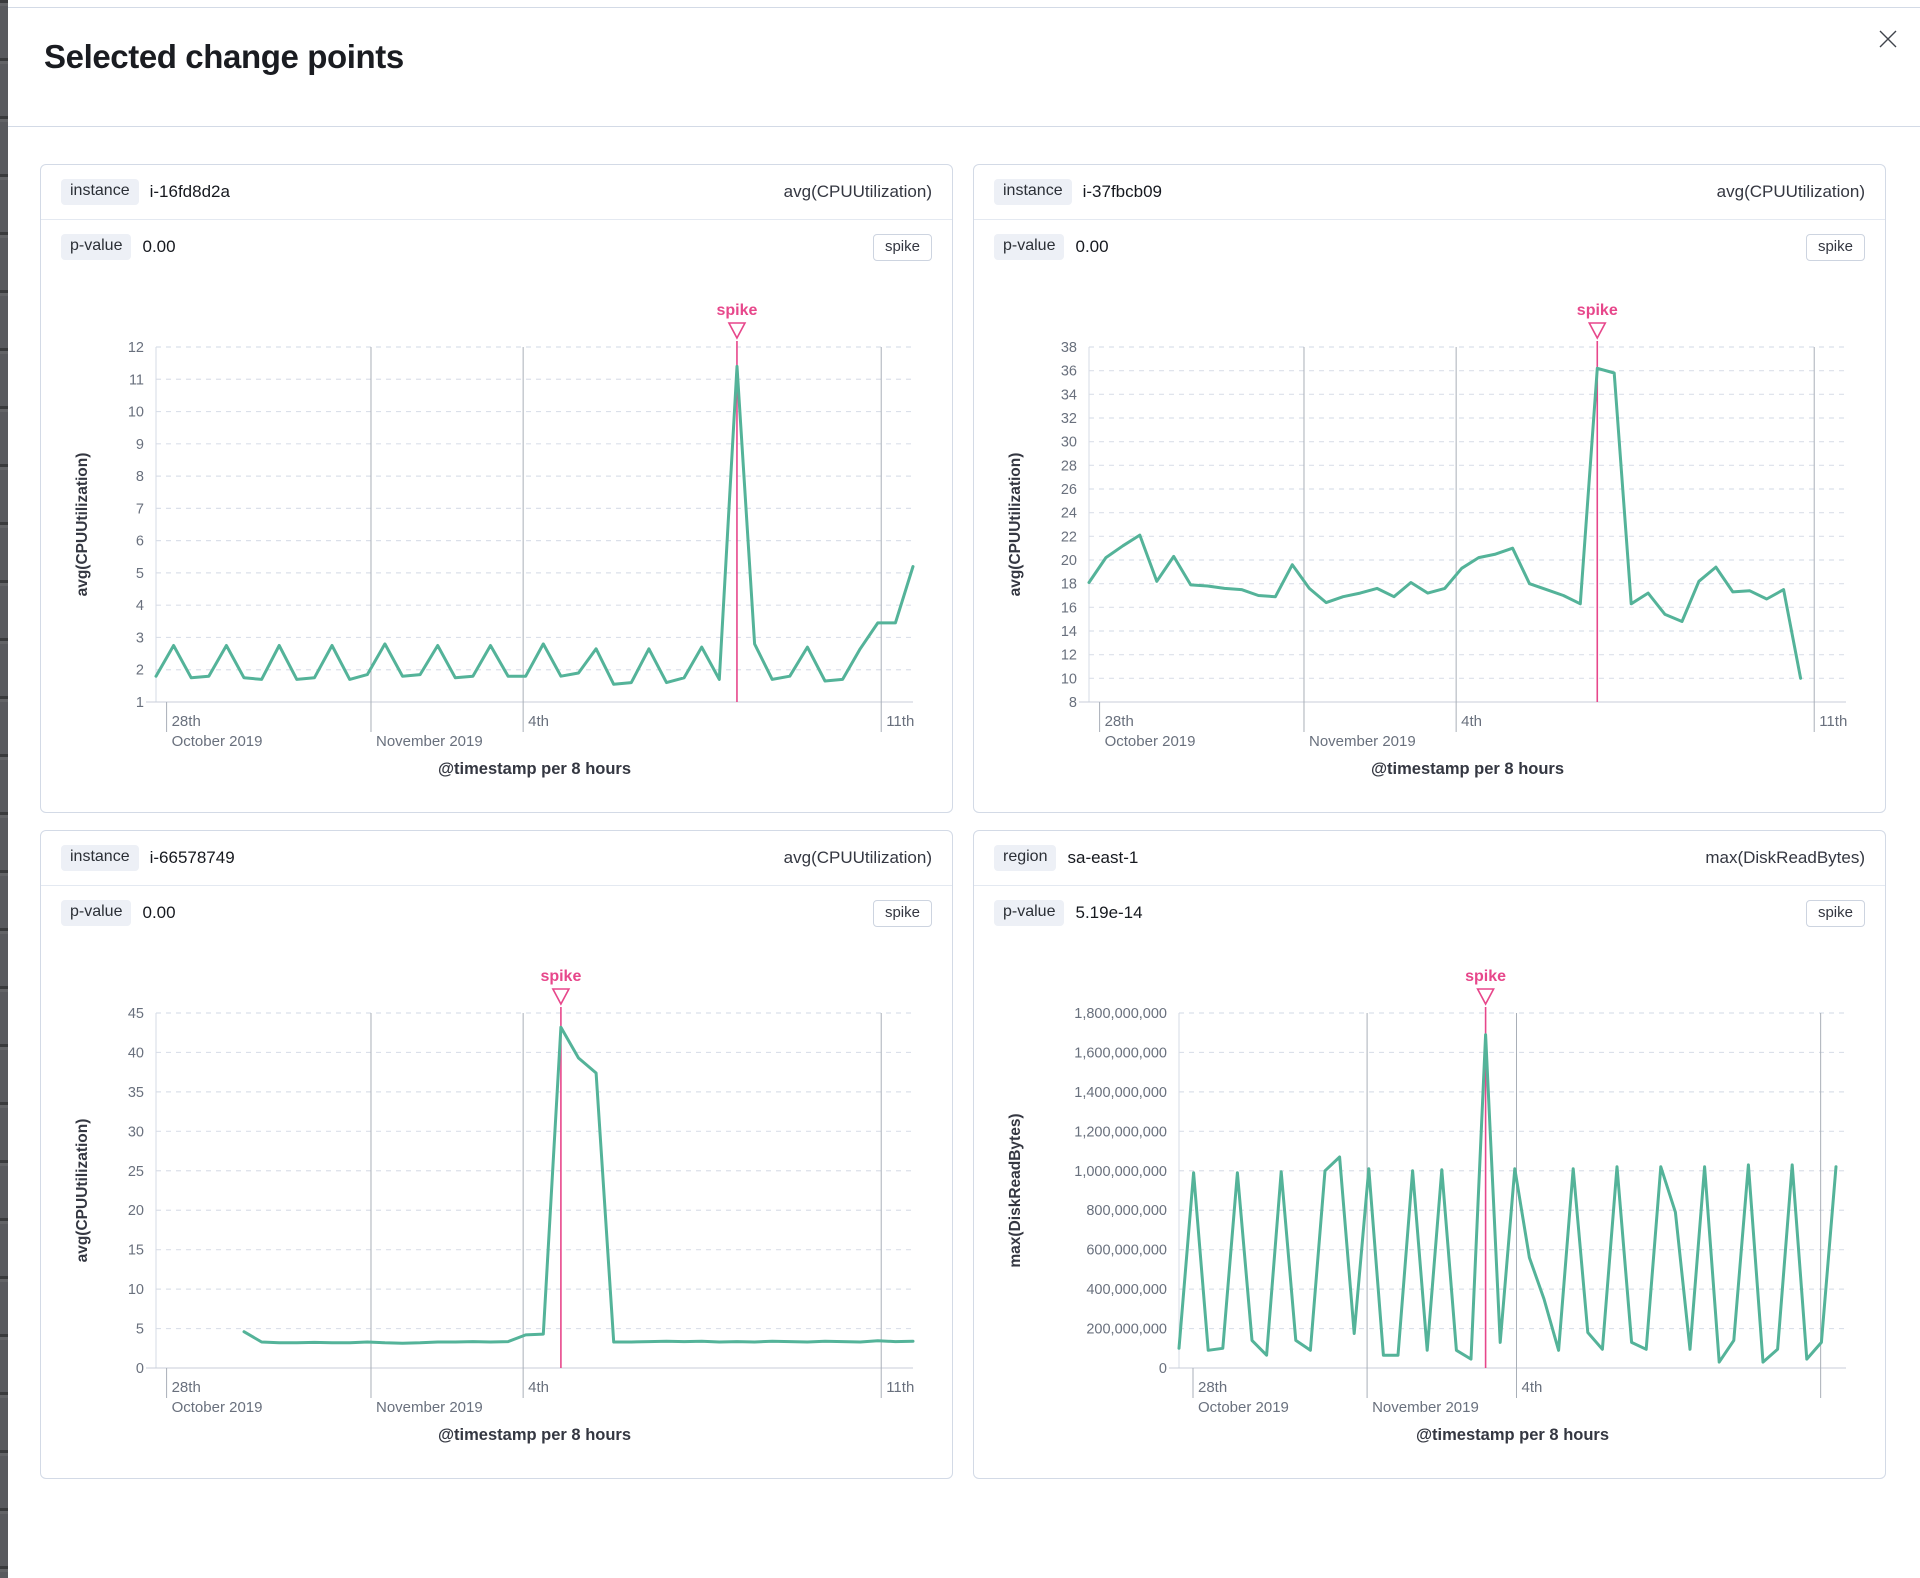  What do you see at coordinates (1429, 858) in the screenshot?
I see `panel-header: region sa-east-1 max(DiskReadBytes)` at bounding box center [1429, 858].